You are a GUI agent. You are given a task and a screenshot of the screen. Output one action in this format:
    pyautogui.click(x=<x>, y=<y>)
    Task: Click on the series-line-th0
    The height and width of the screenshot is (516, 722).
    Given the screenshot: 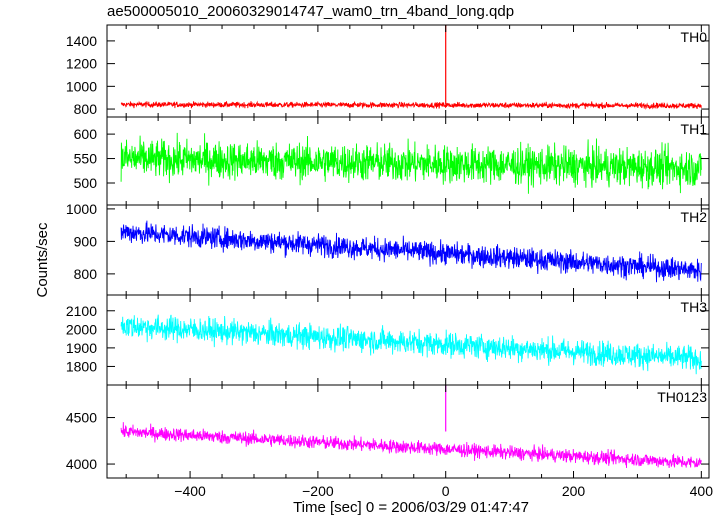 What is the action you would take?
    pyautogui.click(x=411, y=105)
    